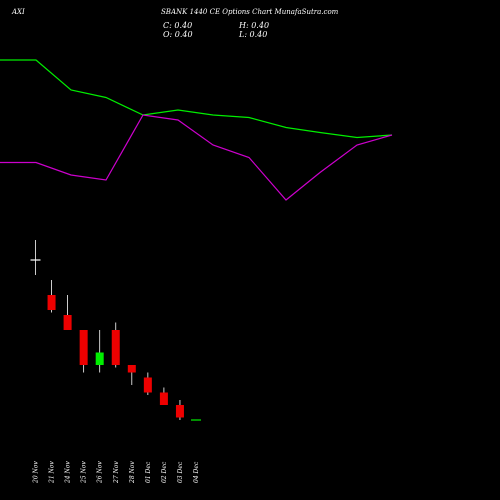 The image size is (500, 500). I want to click on ma-line-purple, so click(196, 157).